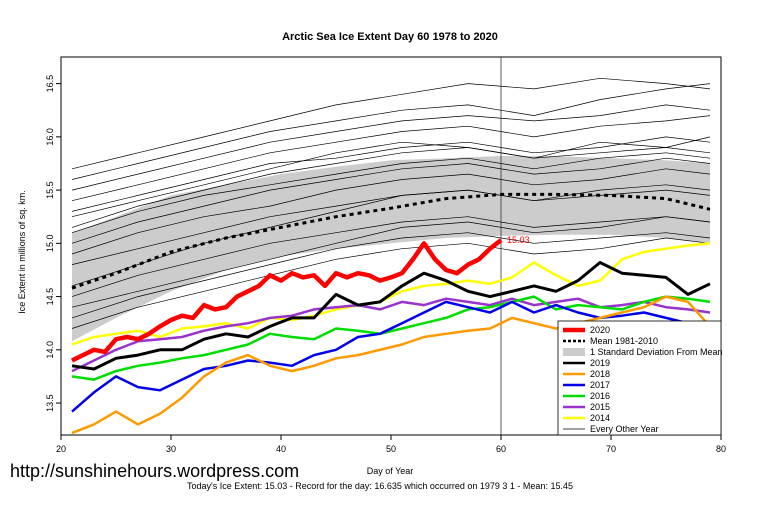 This screenshot has height=506, width=760. I want to click on x-axis-label: Day of Year, so click(390, 471).